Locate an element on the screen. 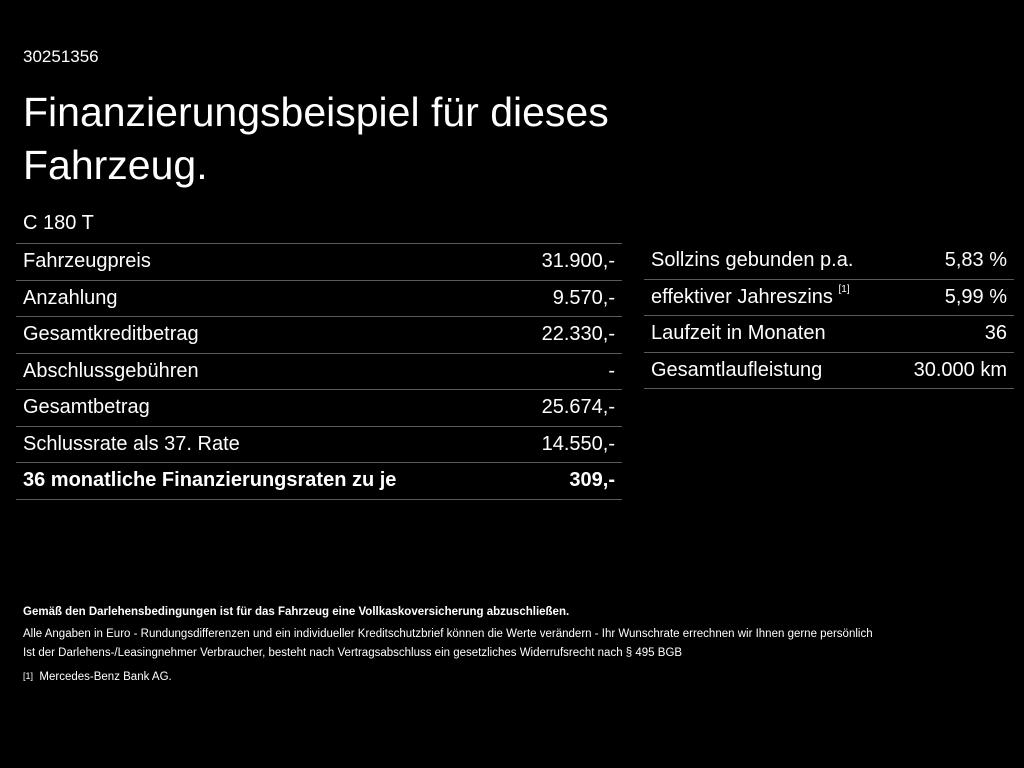 Image resolution: width=1024 pixels, height=768 pixels. row-label: Gesamtbetrag is located at coordinates (263, 408).